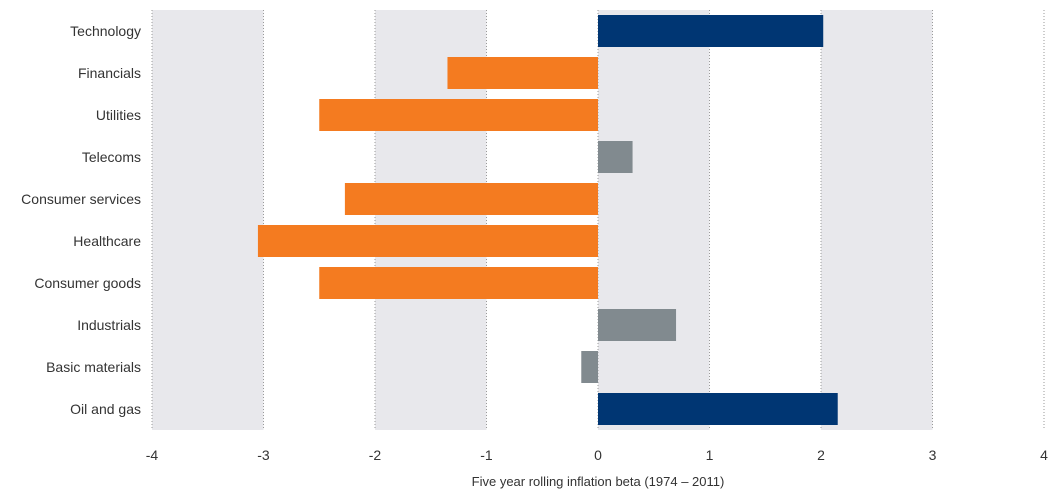 The height and width of the screenshot is (492, 1056). Describe the element at coordinates (81, 199) in the screenshot. I see `category-label: Consumer services` at that location.